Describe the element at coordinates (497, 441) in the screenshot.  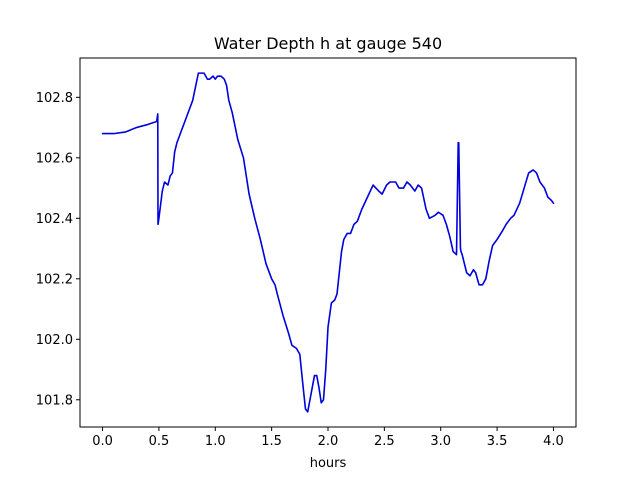
I see `x-tick-label: 3.5` at that location.